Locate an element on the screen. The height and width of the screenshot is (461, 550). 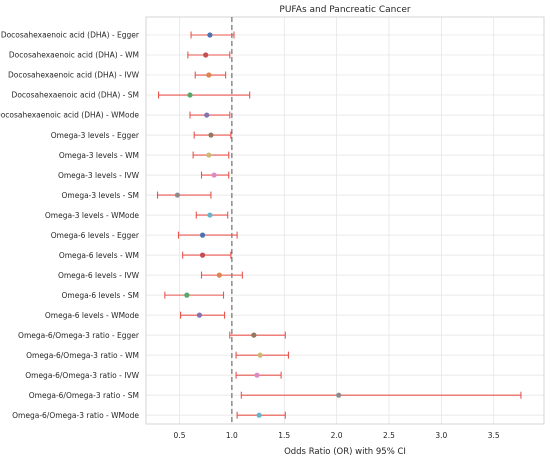
row-label: Omega-3 levels - SM is located at coordinates (101, 195).